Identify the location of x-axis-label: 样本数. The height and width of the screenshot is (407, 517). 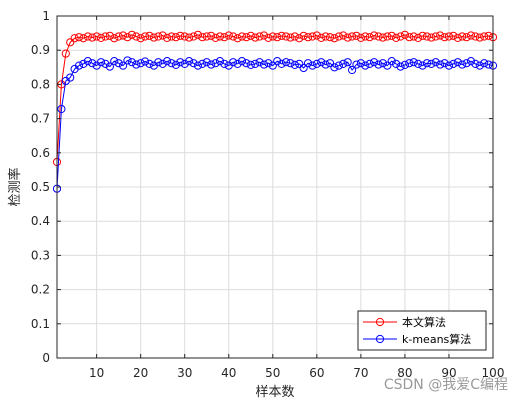
(274, 392).